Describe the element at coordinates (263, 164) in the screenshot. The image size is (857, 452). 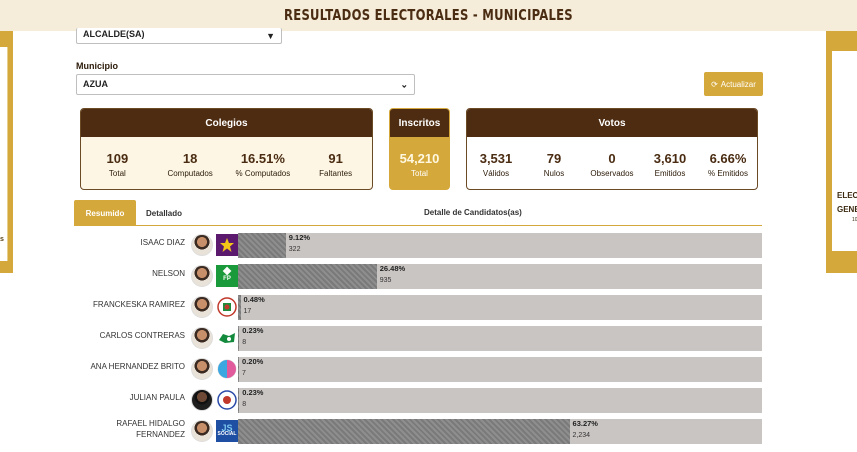
I see `colegios-stat: 16.51%% Computados` at that location.